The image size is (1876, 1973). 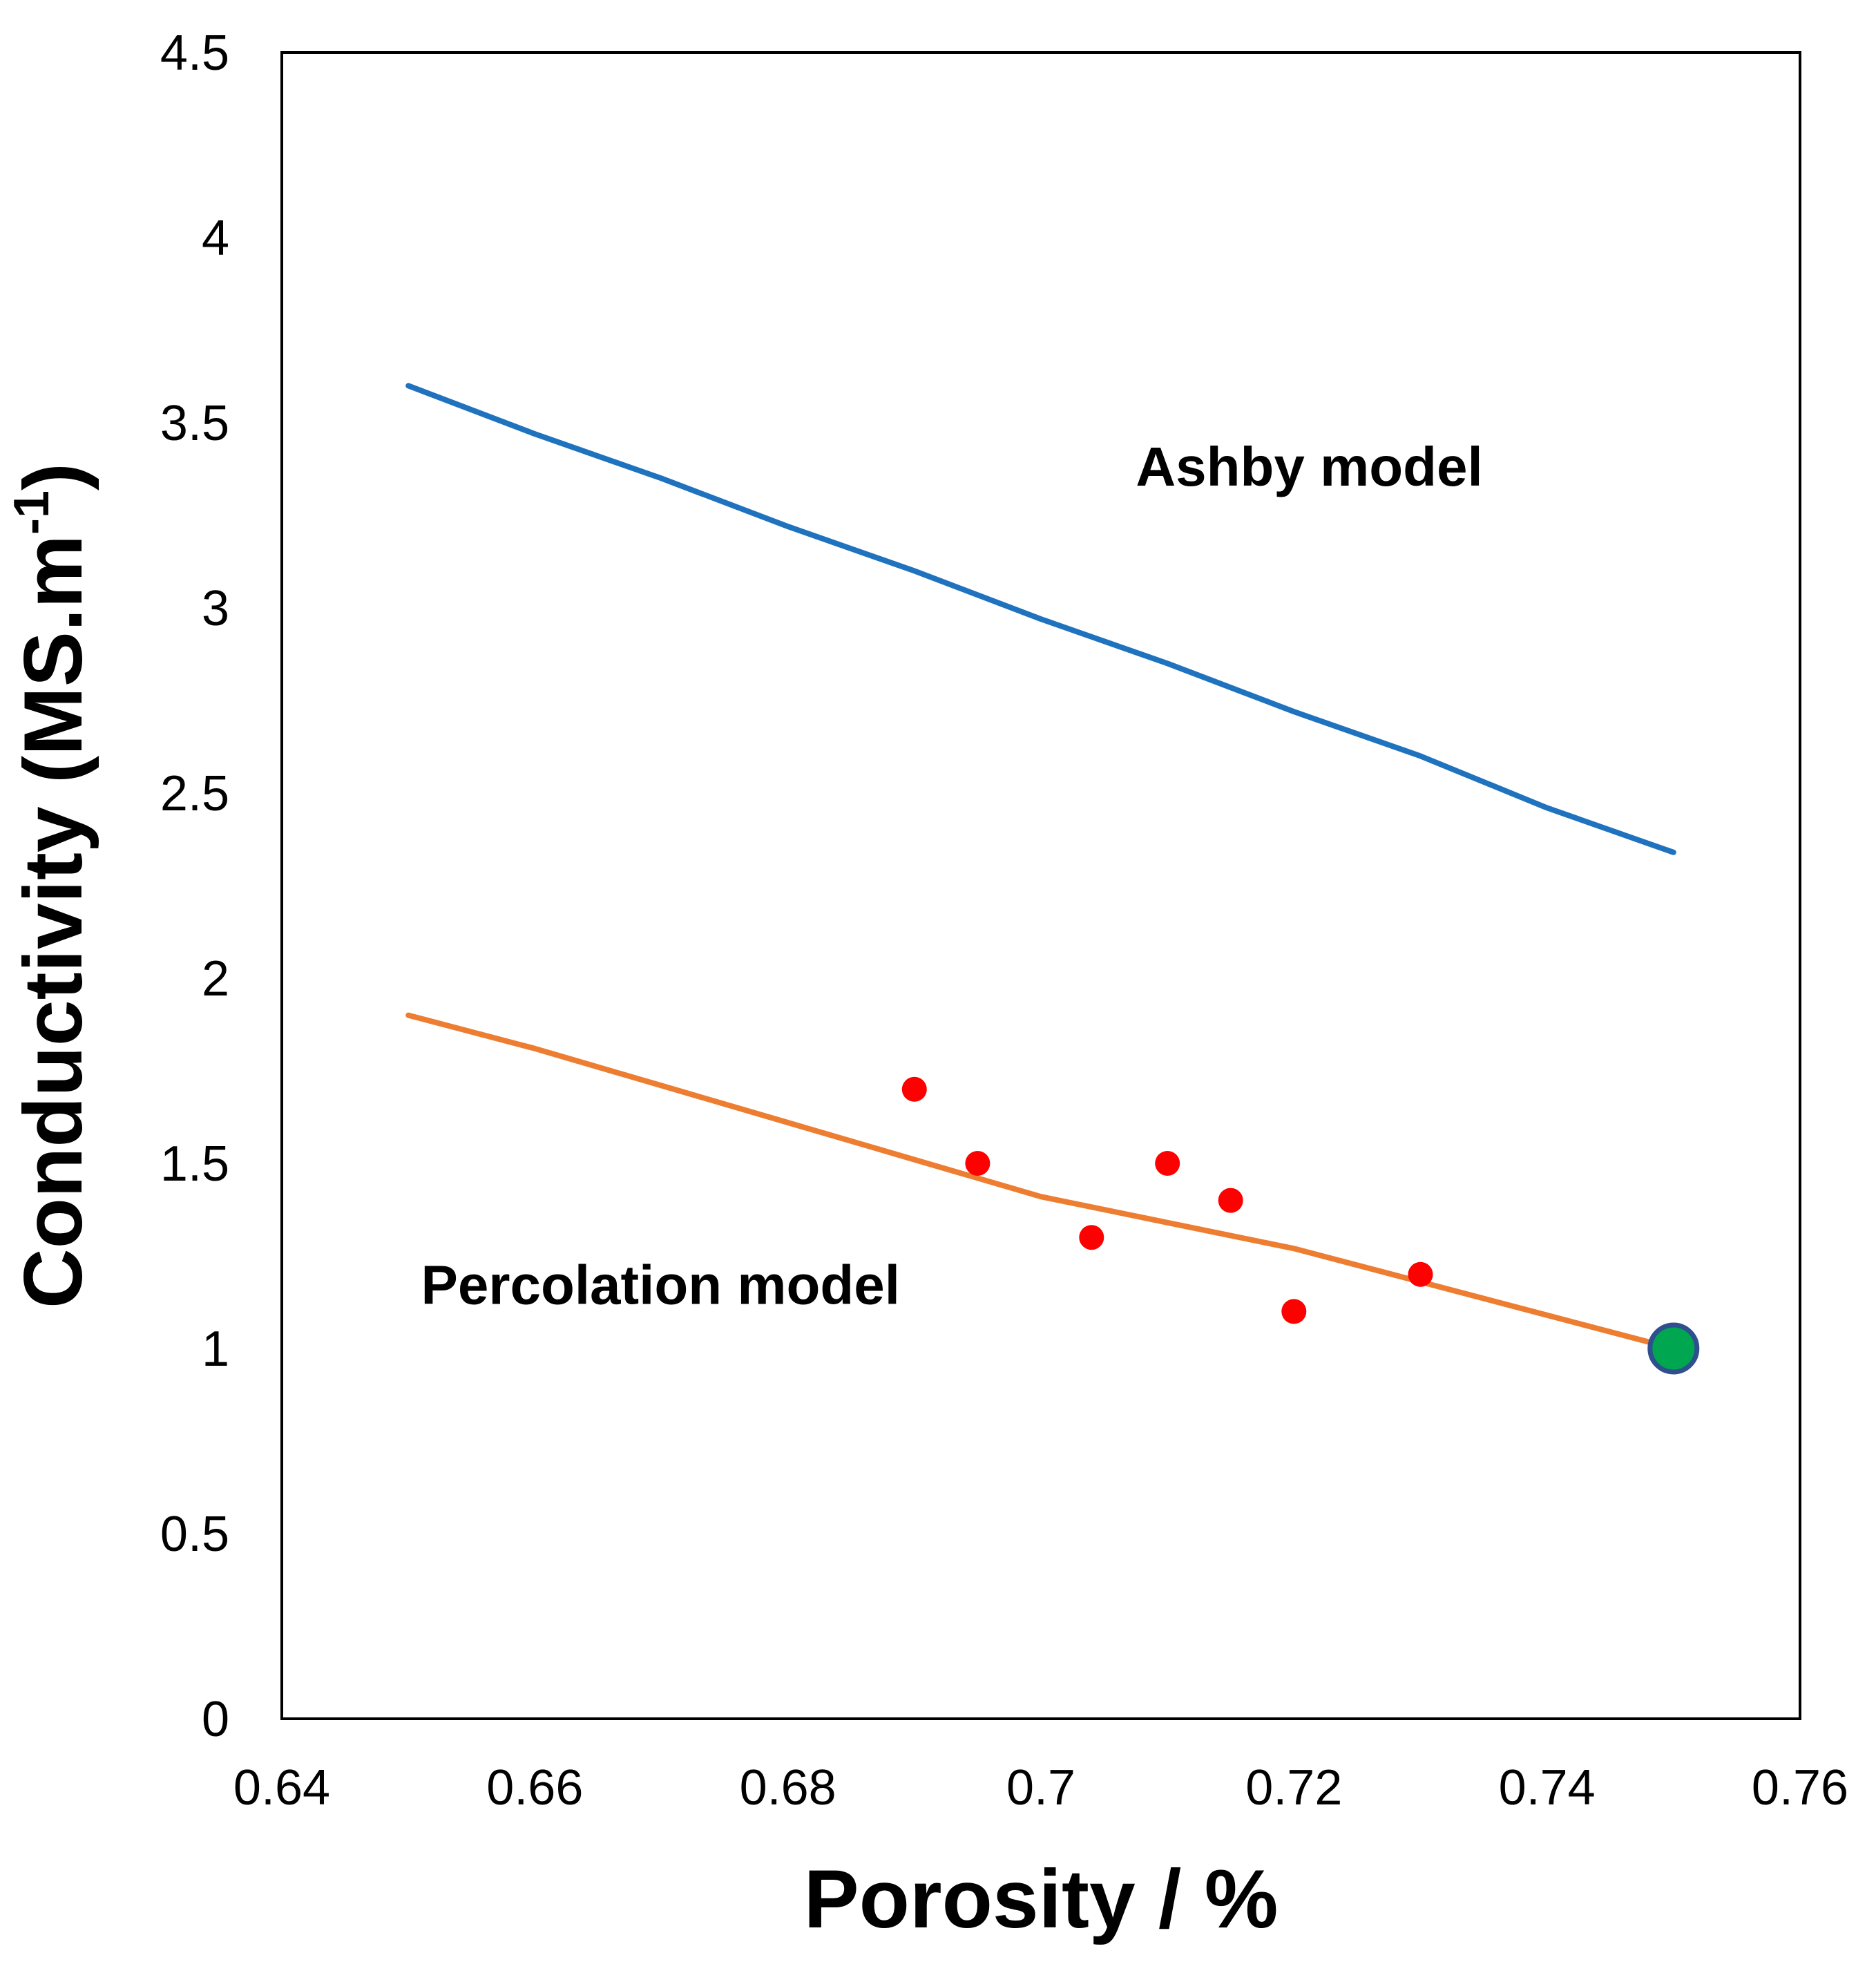 I want to click on x-tick-label: 0.74, so click(x=1547, y=1787).